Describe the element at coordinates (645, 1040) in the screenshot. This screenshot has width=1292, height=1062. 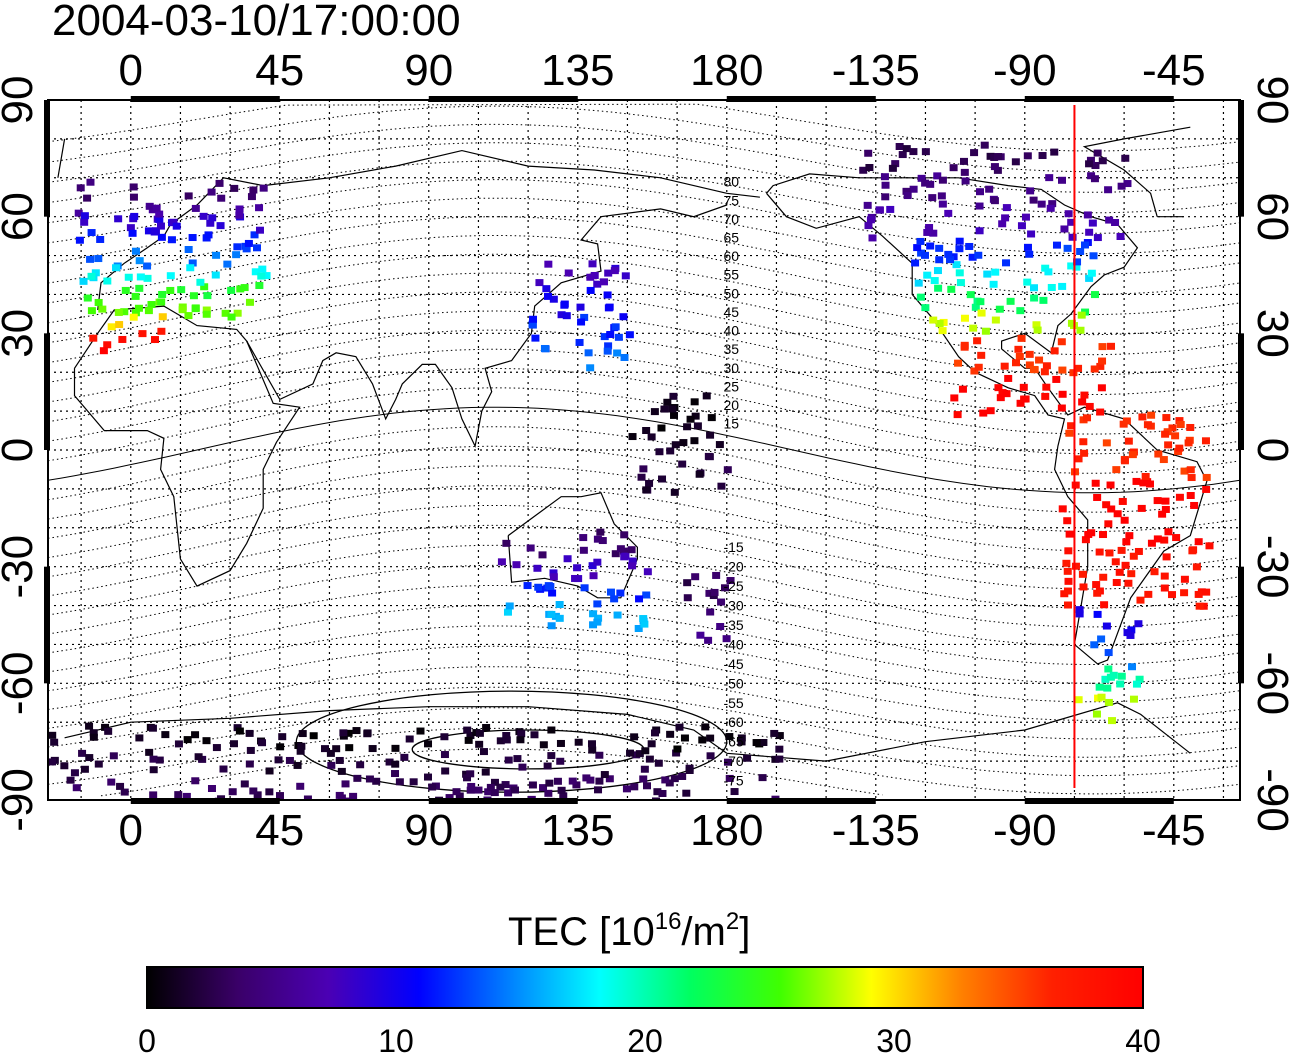
I see `colorbar-tick-label: 20` at that location.